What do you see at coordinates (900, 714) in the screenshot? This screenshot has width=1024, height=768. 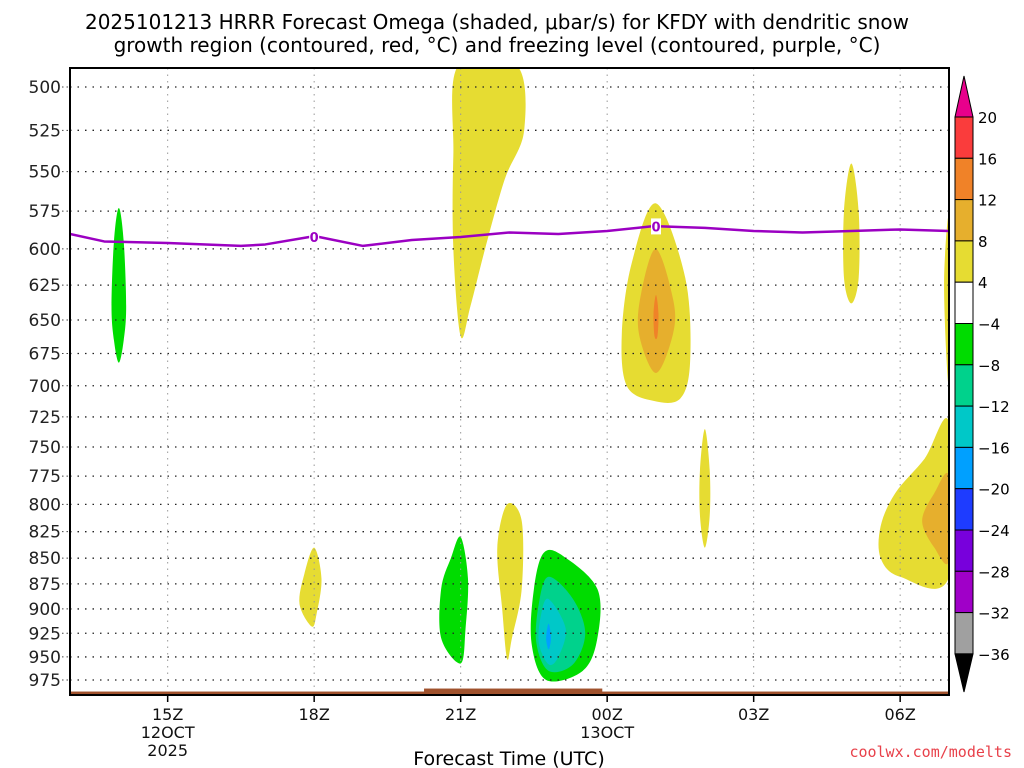 I see `x-tick-label-06Z: 06Z` at bounding box center [900, 714].